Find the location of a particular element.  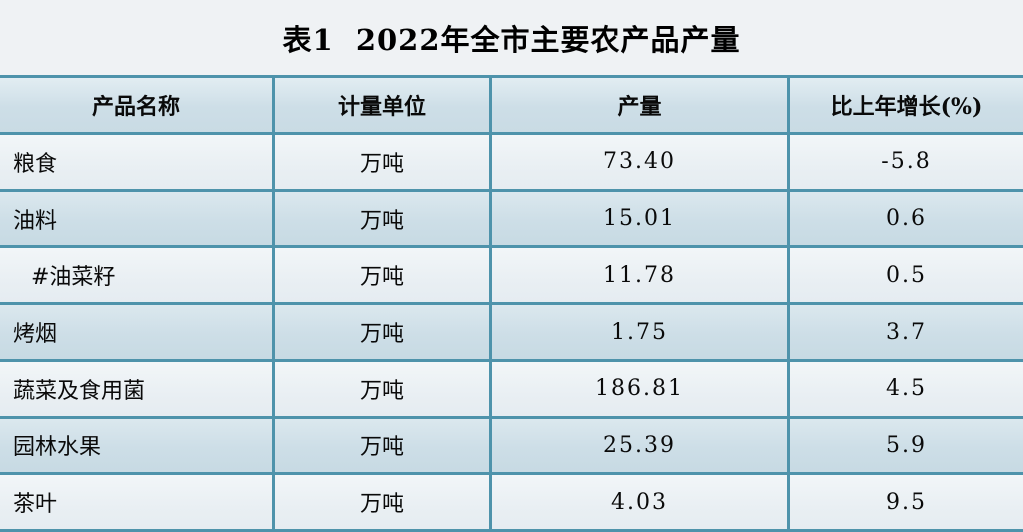

table-header-row: 产品名称 计量单位 产量 比上年增长(%) is located at coordinates (511, 105).